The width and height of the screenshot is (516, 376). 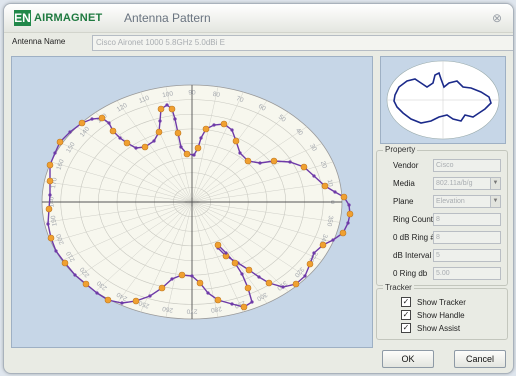 What do you see at coordinates (302, 43) in the screenshot?
I see `antenna-name-field: Cisco Aironet 1000 5.8GHz 5.0dBi E` at bounding box center [302, 43].